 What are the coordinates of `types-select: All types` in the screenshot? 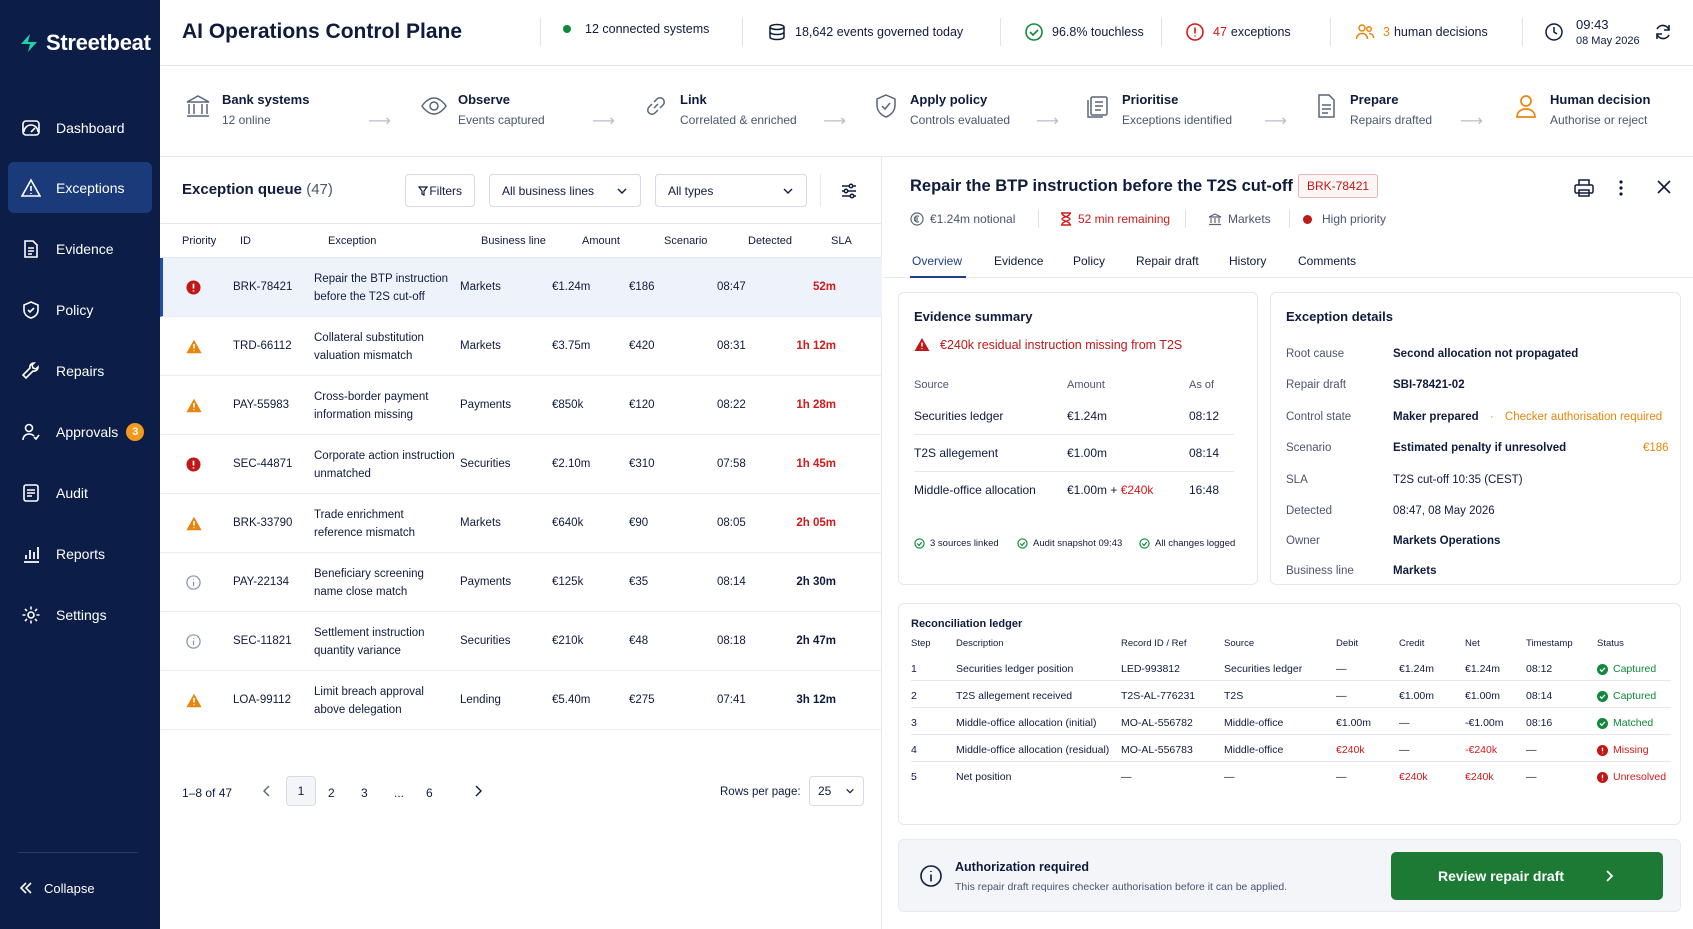 It's located at (731, 190).